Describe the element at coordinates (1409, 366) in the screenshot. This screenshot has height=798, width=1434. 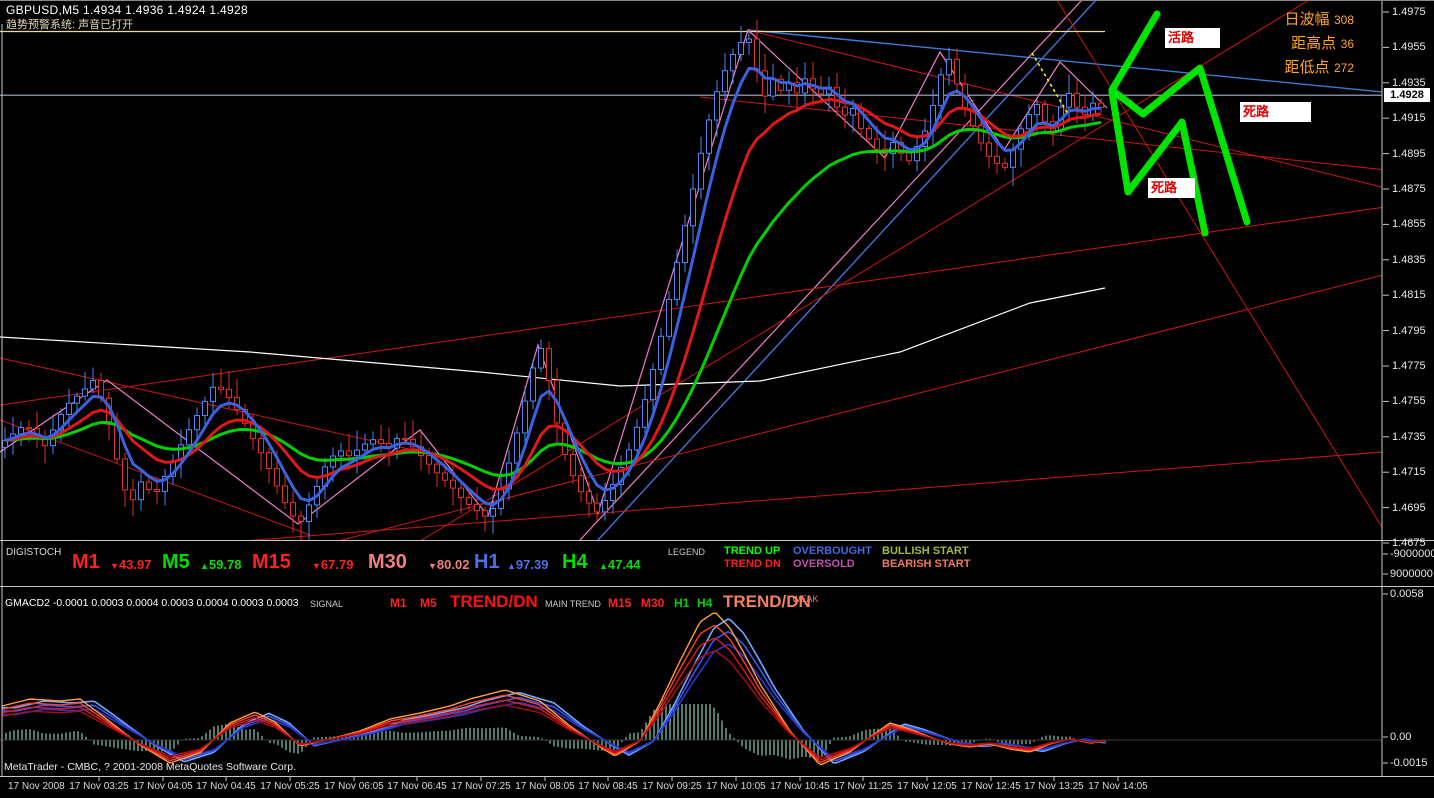
I see `price-axis-label: 1.4775` at that location.